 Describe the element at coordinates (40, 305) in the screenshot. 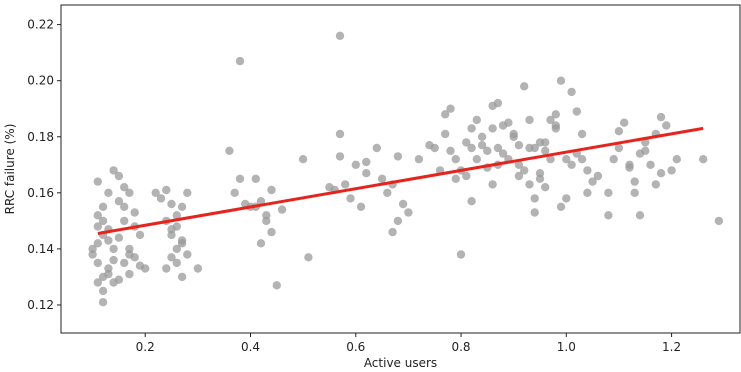

I see `y-tick-label: 0.12` at that location.